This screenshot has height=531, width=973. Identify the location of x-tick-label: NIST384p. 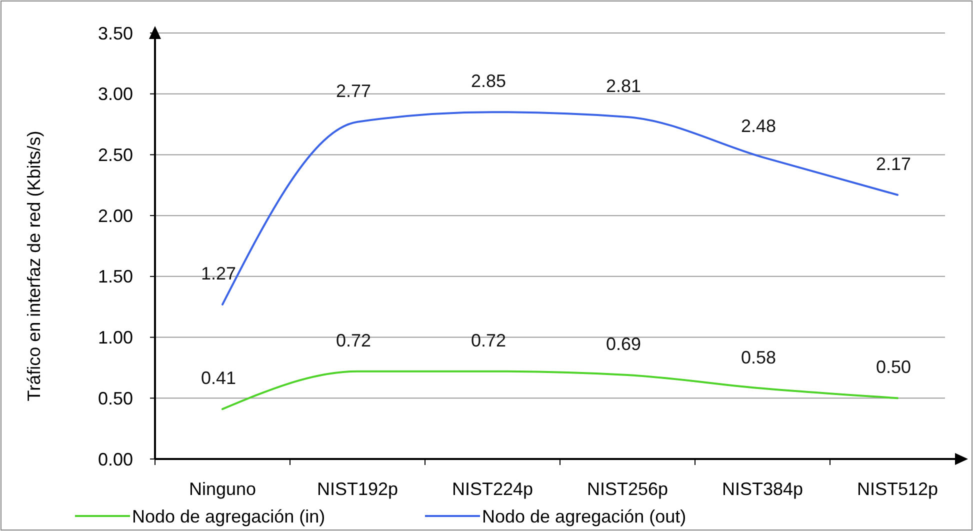
(763, 489).